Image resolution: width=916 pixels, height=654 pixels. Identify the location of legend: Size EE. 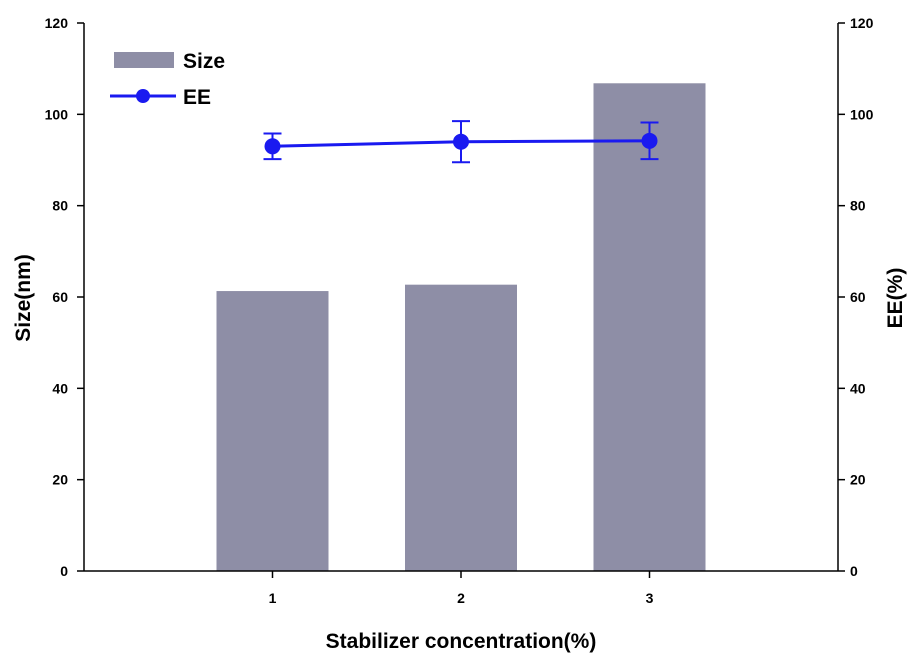
(167, 79).